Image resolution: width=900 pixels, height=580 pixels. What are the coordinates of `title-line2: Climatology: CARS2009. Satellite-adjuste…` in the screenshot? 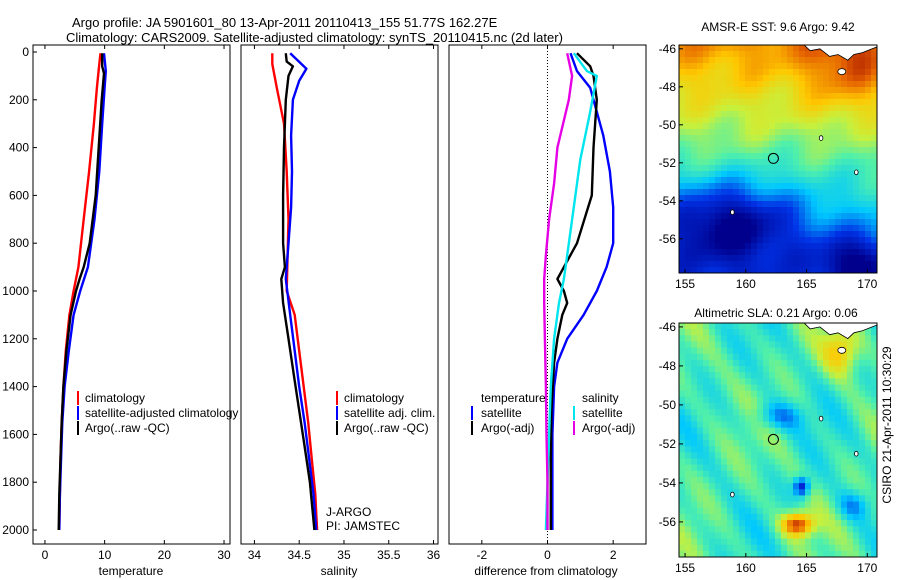 It's located at (314, 37).